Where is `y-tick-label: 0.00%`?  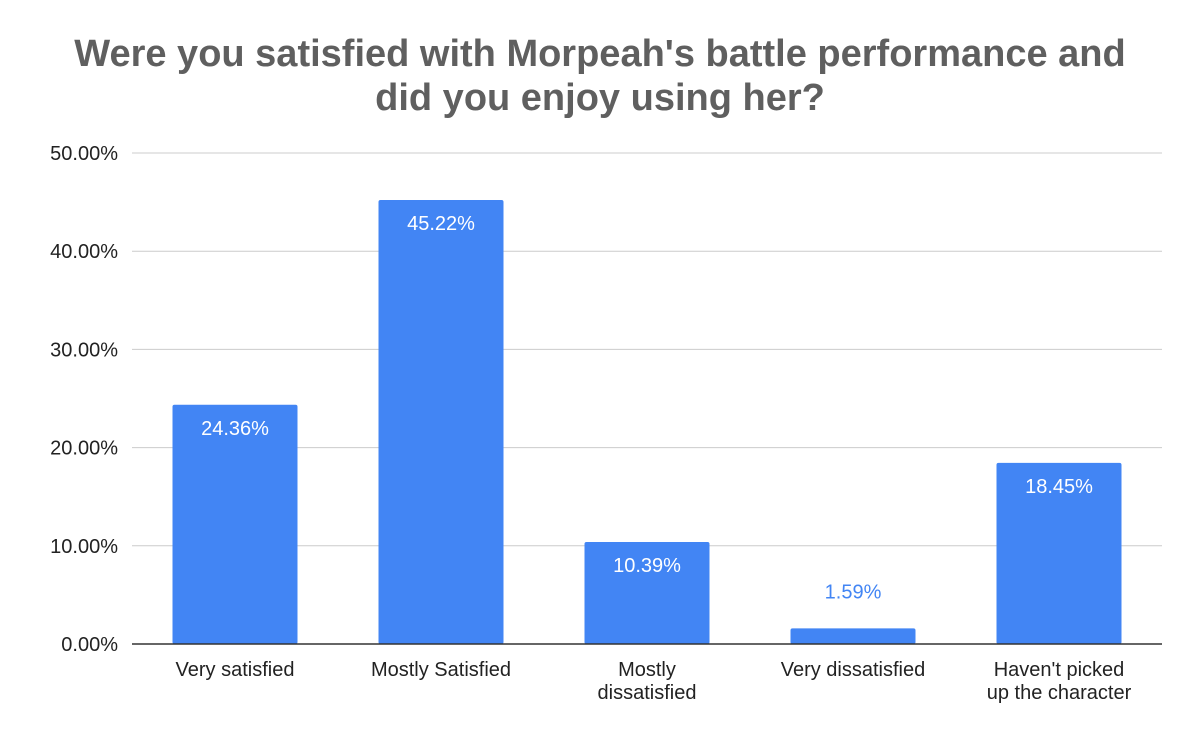
y-tick-label: 0.00% is located at coordinates (89, 645).